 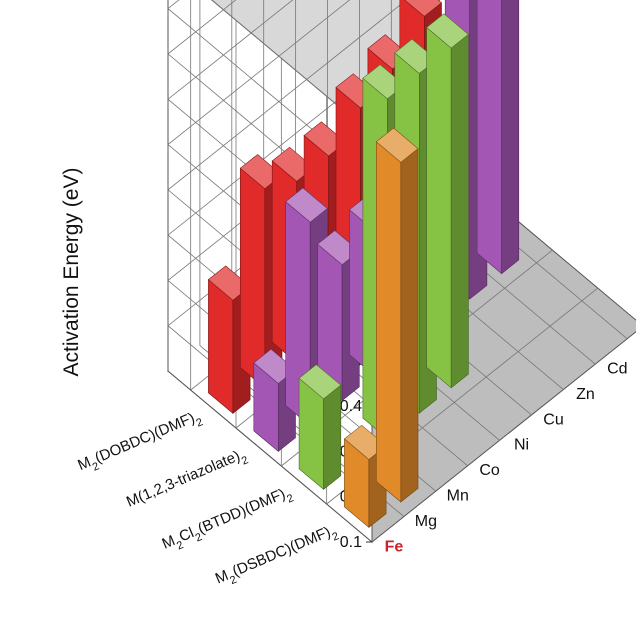 What do you see at coordinates (277, 556) in the screenshot?
I see `category-label-0: M2(DSBDC)(DMF)2` at bounding box center [277, 556].